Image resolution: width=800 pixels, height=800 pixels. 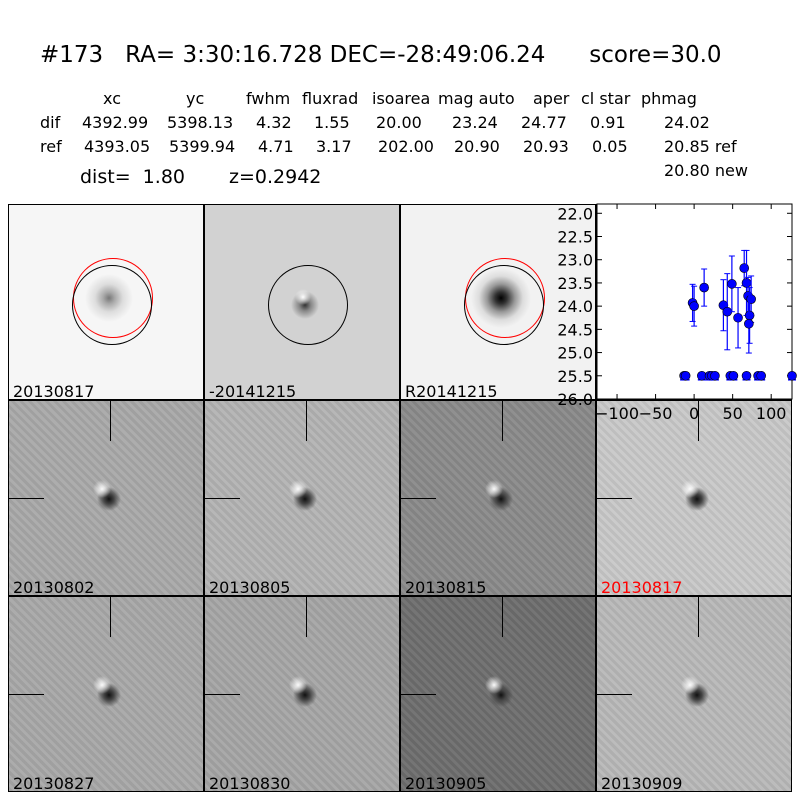 I want to click on row-label: ref, so click(x=51, y=146).